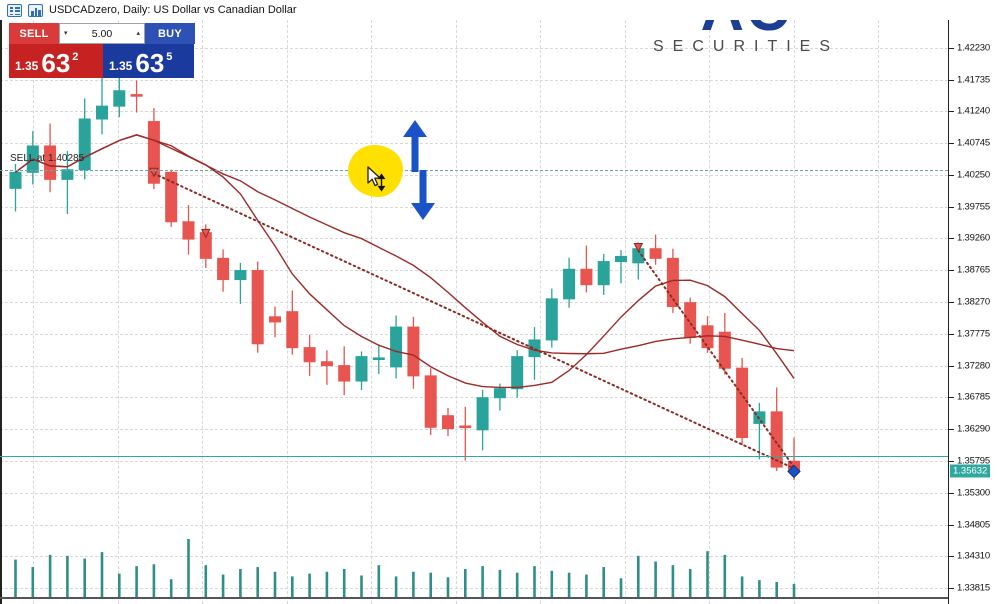 This screenshot has height=604, width=998. Describe the element at coordinates (138, 33) in the screenshot. I see `volume-increase-icon: ▴` at that location.